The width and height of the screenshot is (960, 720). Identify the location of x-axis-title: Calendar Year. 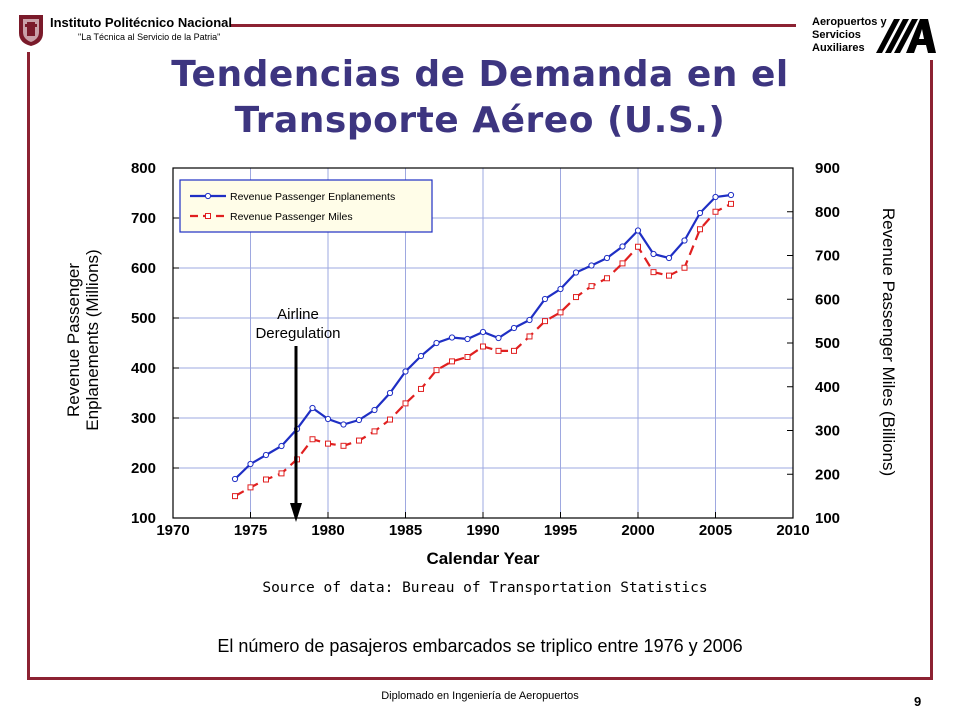
(482, 558).